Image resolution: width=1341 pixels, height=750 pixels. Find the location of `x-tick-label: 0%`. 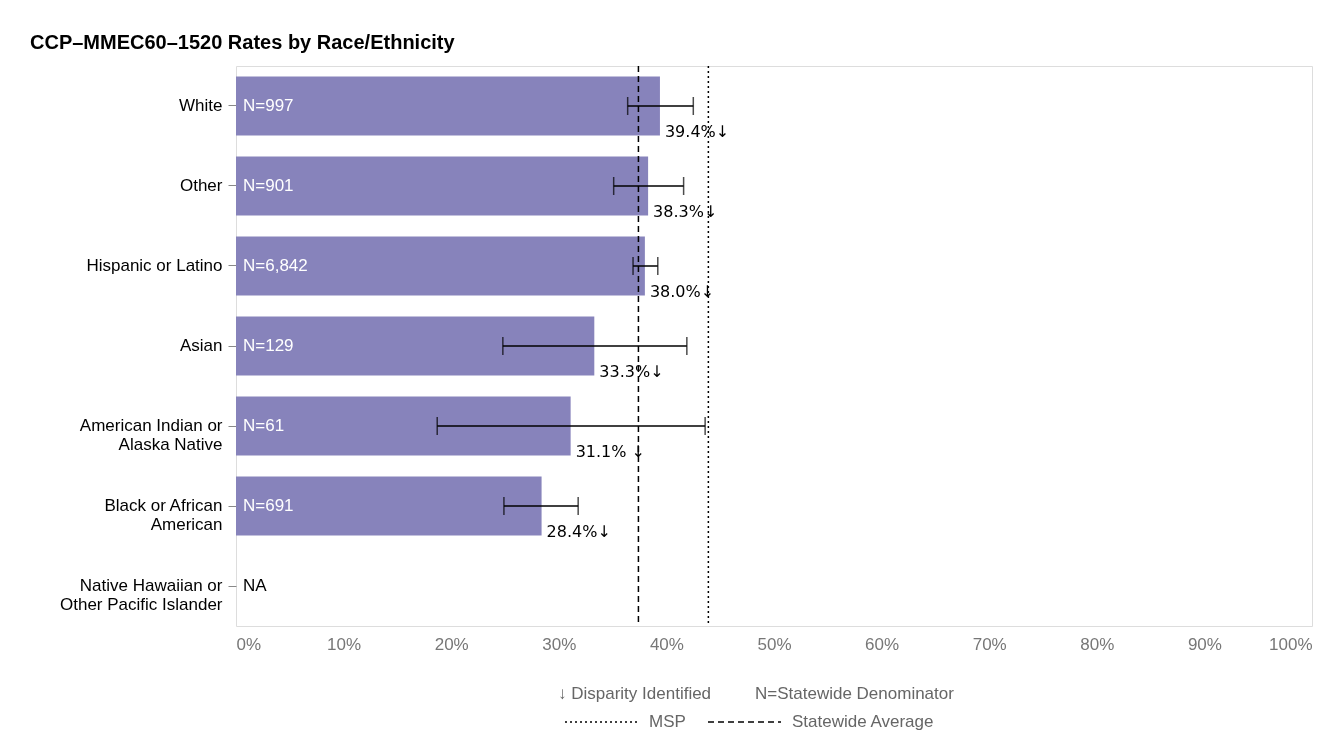

x-tick-label: 0% is located at coordinates (249, 644).